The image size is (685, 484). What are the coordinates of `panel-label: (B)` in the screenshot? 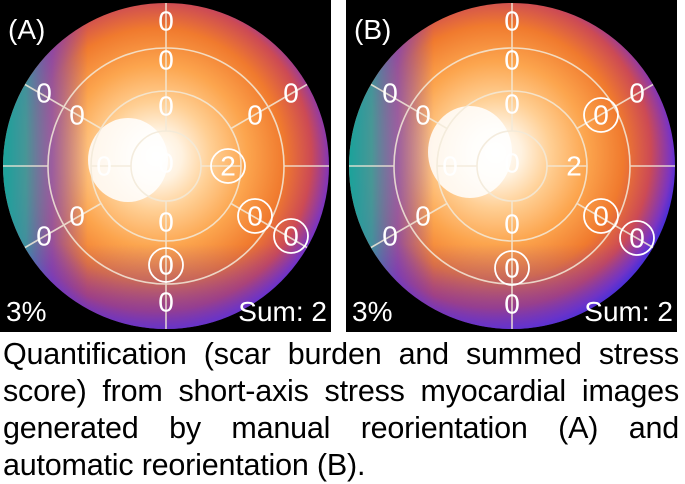 It's located at (372, 29).